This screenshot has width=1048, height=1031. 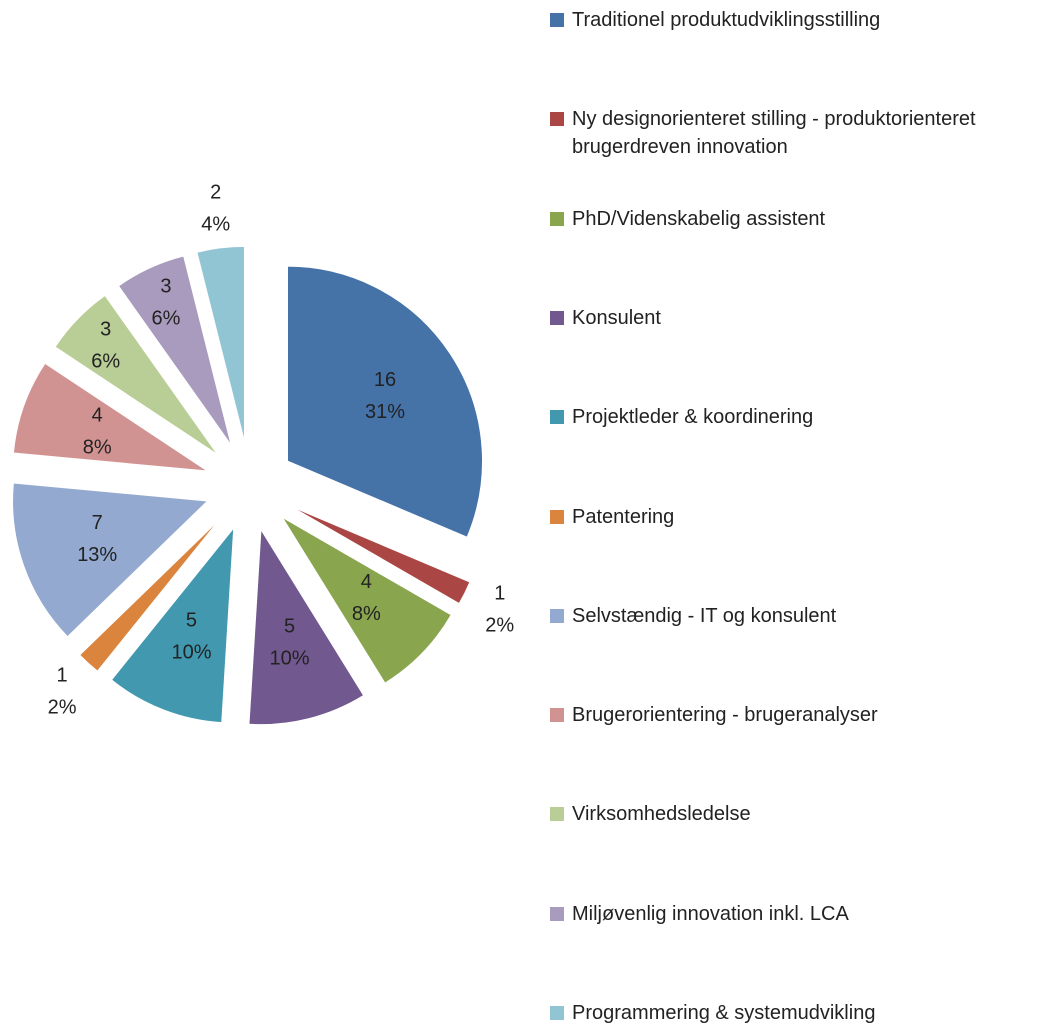 What do you see at coordinates (616, 317) in the screenshot?
I see `legend-label: Konsulent` at bounding box center [616, 317].